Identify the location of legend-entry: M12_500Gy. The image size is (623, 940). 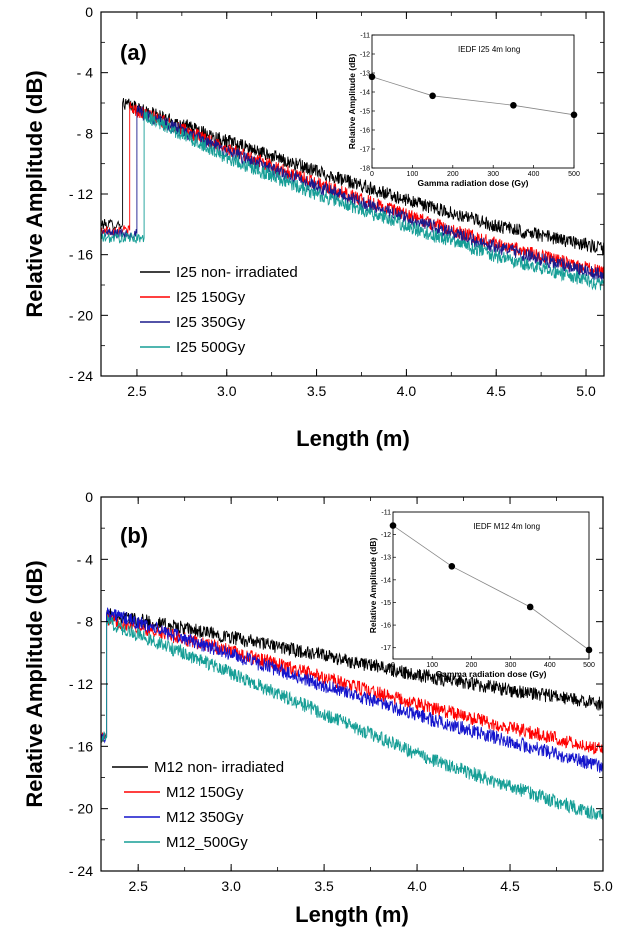
(207, 842).